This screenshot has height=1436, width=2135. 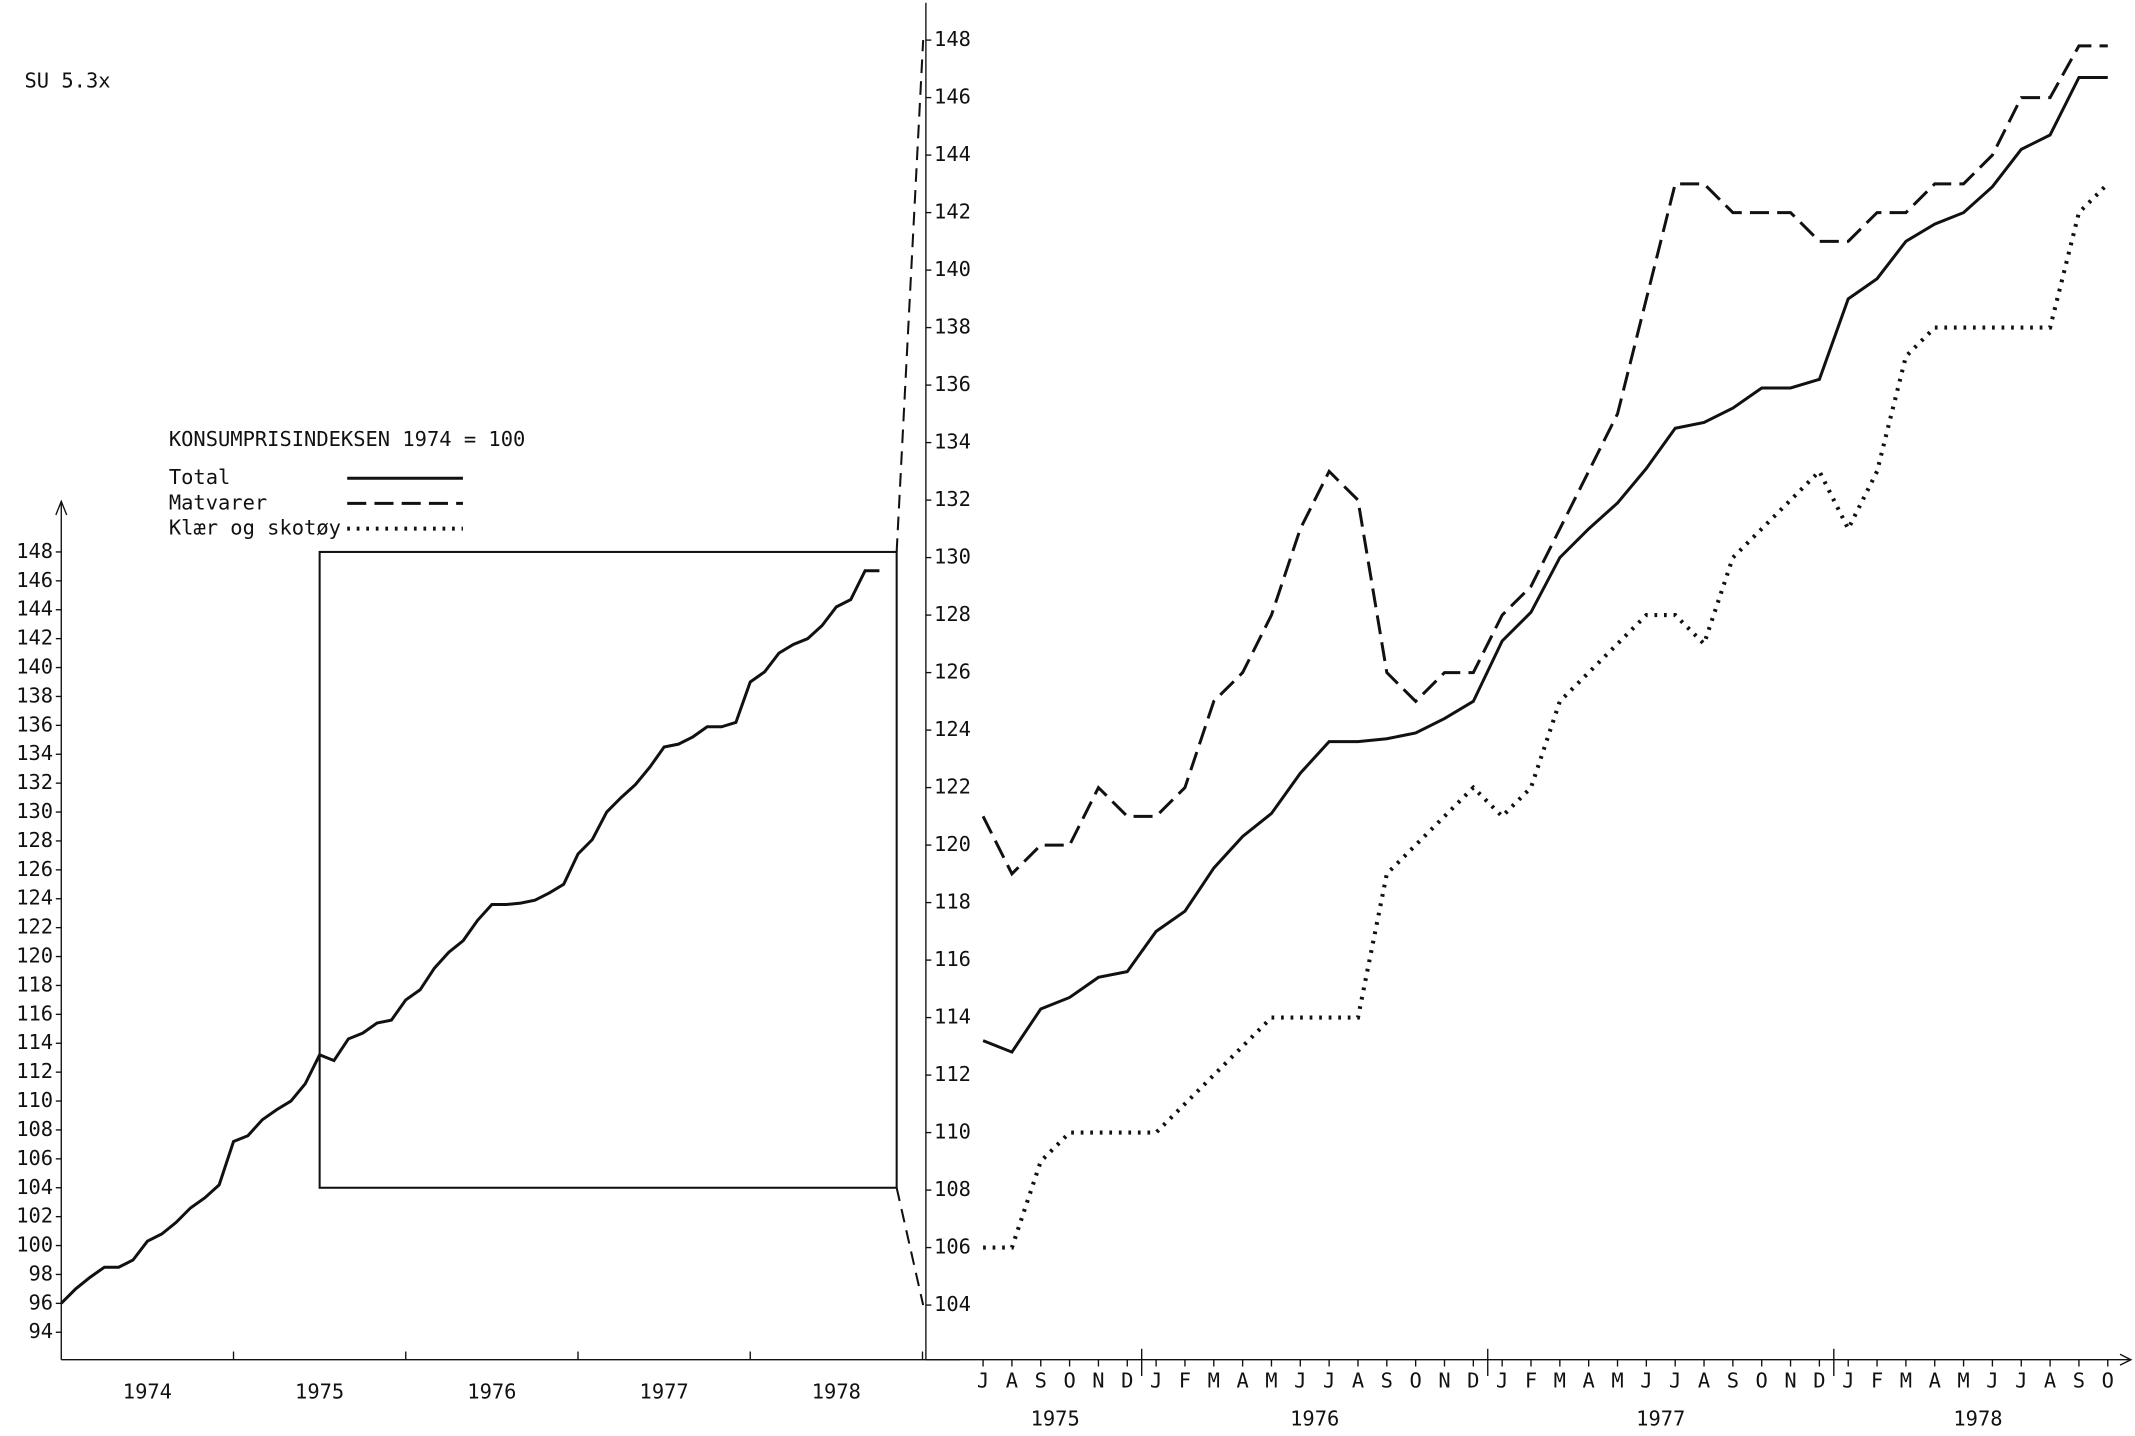 I want to click on year-label: 1978, so click(x=1977, y=1419).